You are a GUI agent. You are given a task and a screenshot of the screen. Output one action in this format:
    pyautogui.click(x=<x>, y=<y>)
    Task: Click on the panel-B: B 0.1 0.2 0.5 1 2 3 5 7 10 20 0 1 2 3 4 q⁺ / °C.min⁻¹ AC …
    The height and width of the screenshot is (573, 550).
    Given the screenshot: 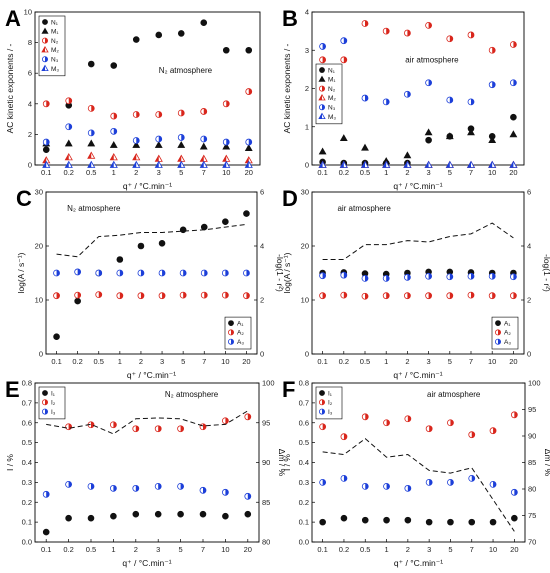 What is the action you would take?
    pyautogui.click(x=403, y=98)
    